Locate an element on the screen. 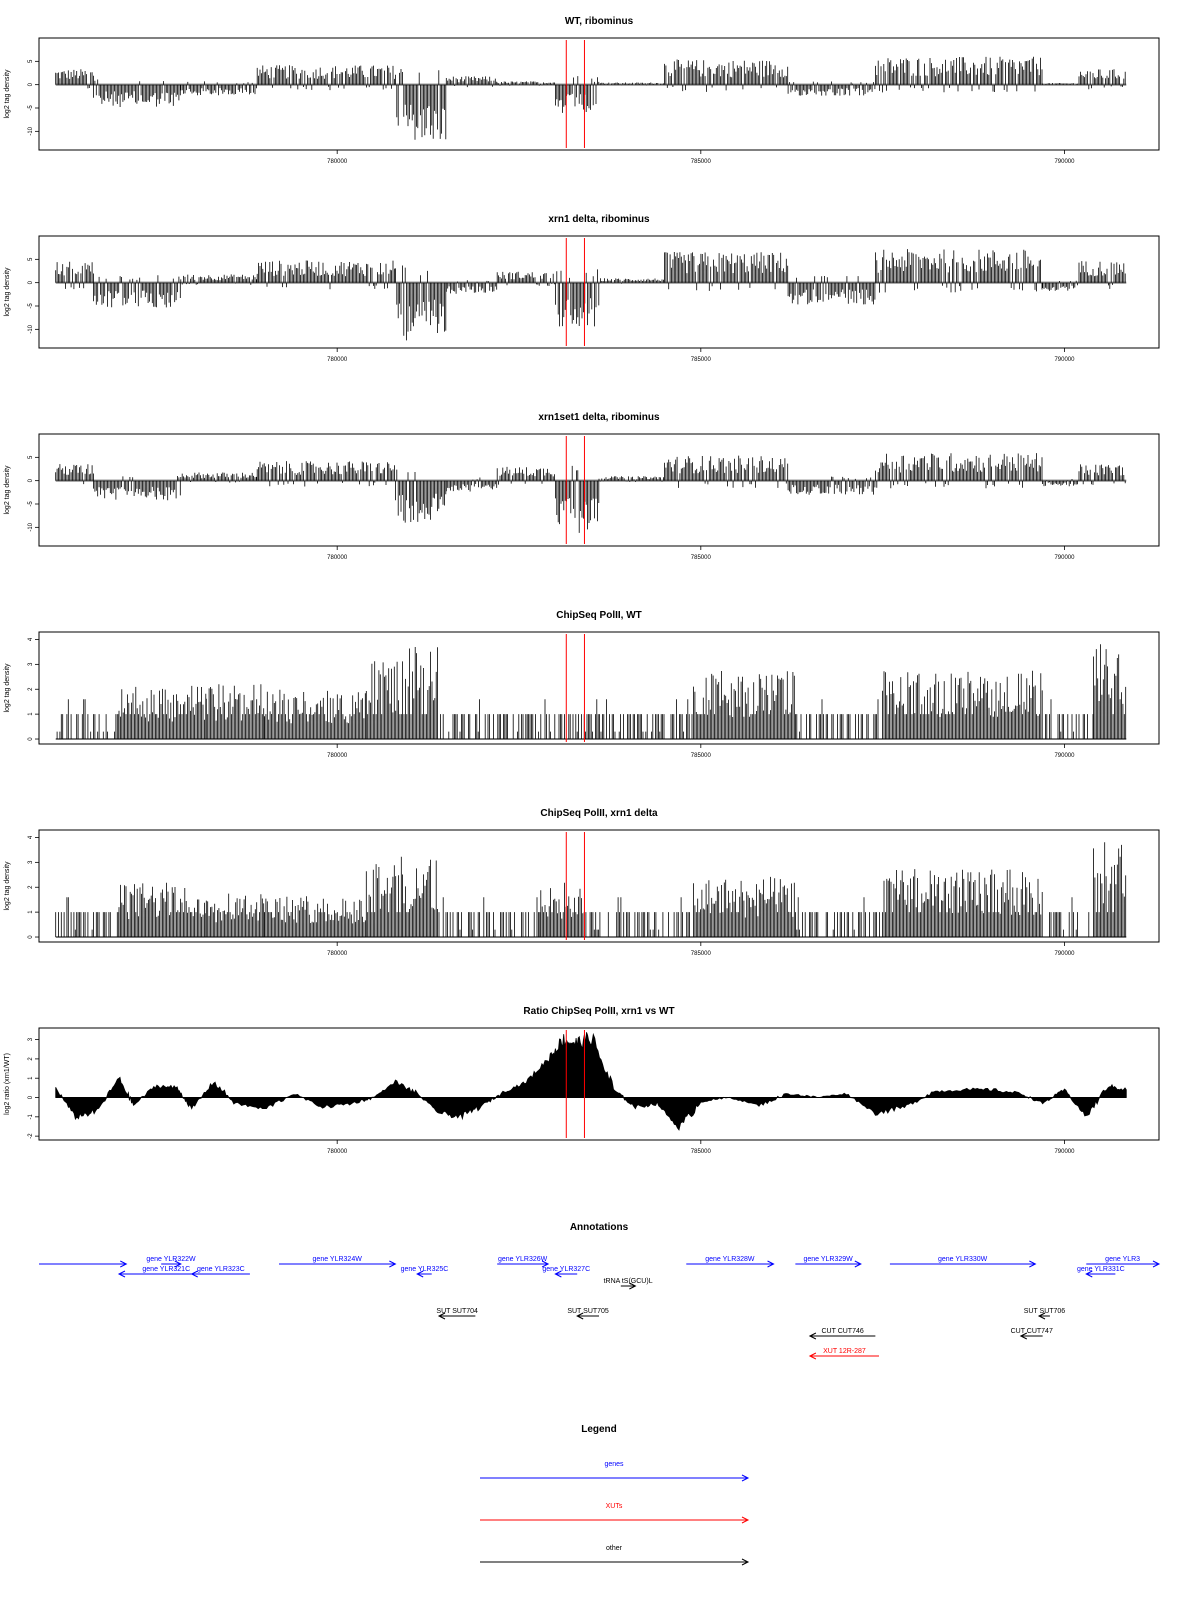 This screenshot has height=1600, width=1200. y-axis-label: log2 ratio (xrn1/WT) is located at coordinates (7, 1084).